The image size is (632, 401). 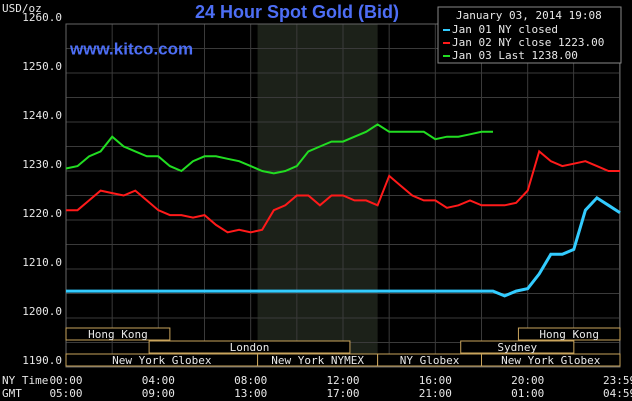 What do you see at coordinates (42, 360) in the screenshot?
I see `y-tick-label: 1190.0` at bounding box center [42, 360].